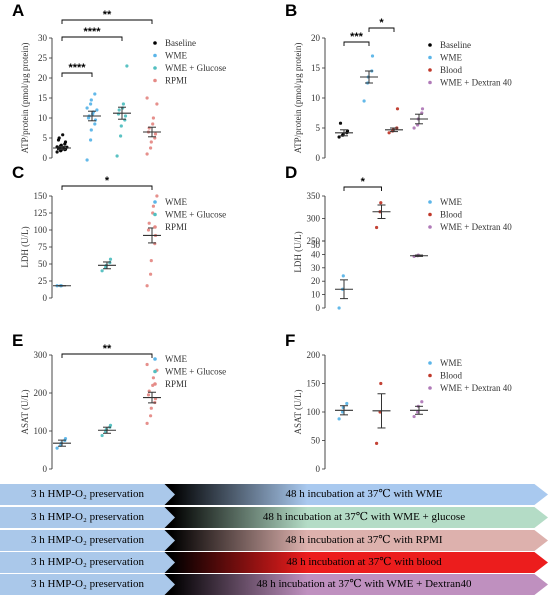  I want to click on panel-a-ytick-label-1: 5, so click(45, 138).